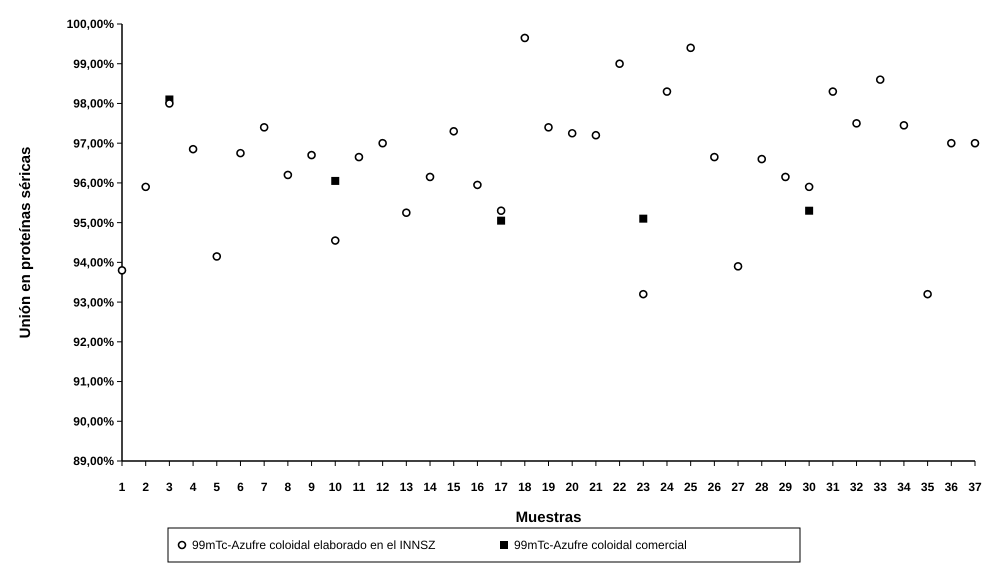 The width and height of the screenshot is (993, 581). Describe the element at coordinates (525, 487) in the screenshot. I see `x-tick-label: 18` at that location.